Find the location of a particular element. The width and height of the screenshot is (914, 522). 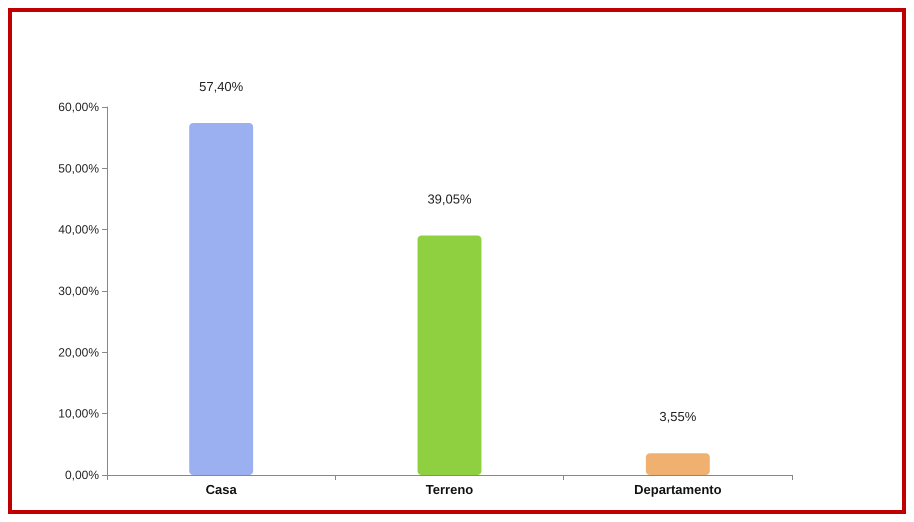

y-tick-label: 40,00% is located at coordinates (79, 229).